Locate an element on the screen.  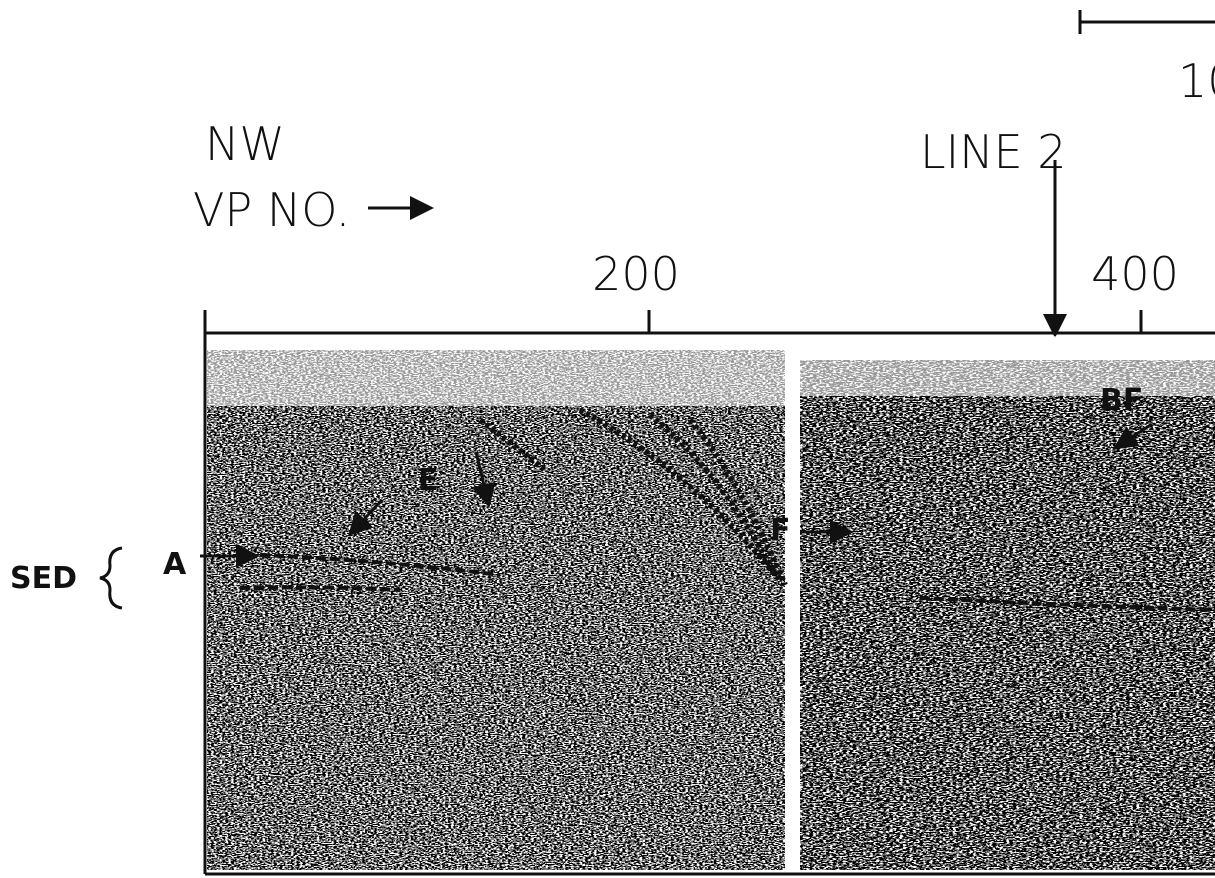
brace is located at coordinates (111, 578).